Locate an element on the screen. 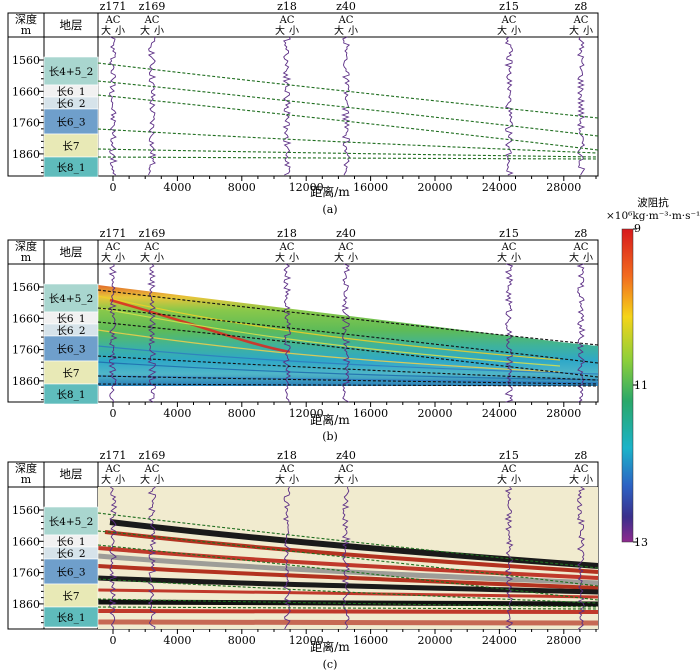  colorbar-title-line1: 波阻抗 is located at coordinates (653, 203).